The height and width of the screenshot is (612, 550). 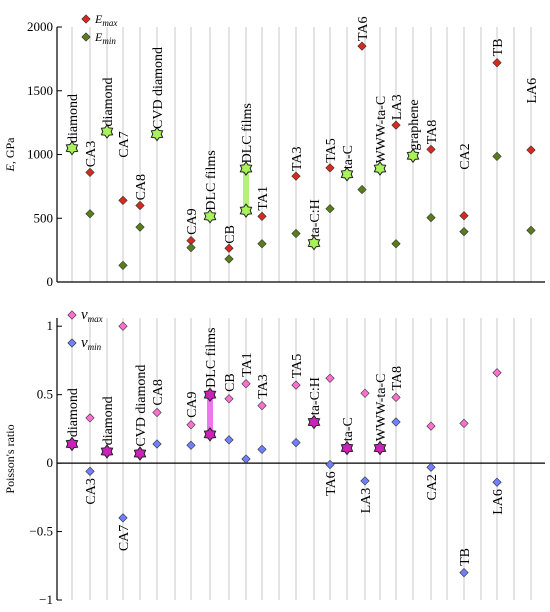 What do you see at coordinates (432, 487) in the screenshot?
I see `panel2-point-label: CA2` at bounding box center [432, 487].